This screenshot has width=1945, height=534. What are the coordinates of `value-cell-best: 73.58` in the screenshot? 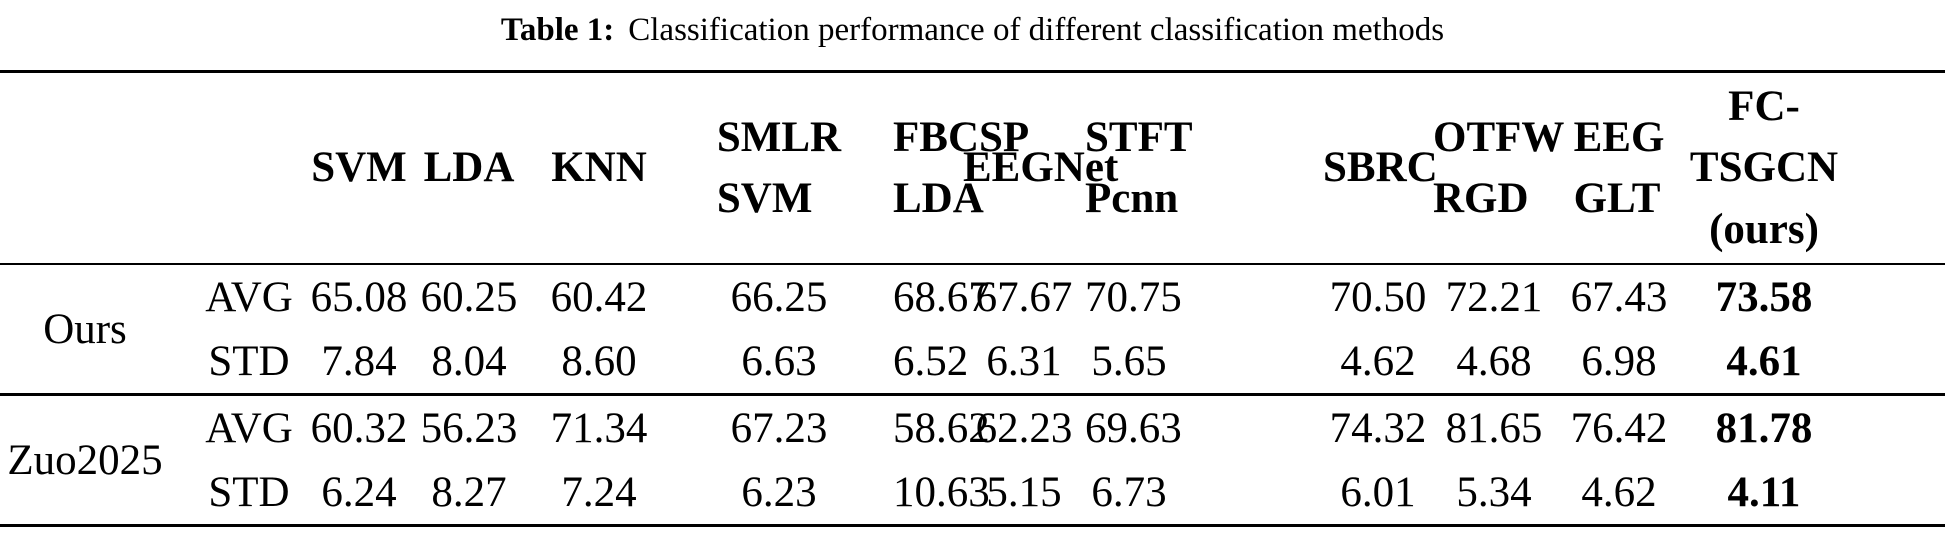 It's located at (1764, 297).